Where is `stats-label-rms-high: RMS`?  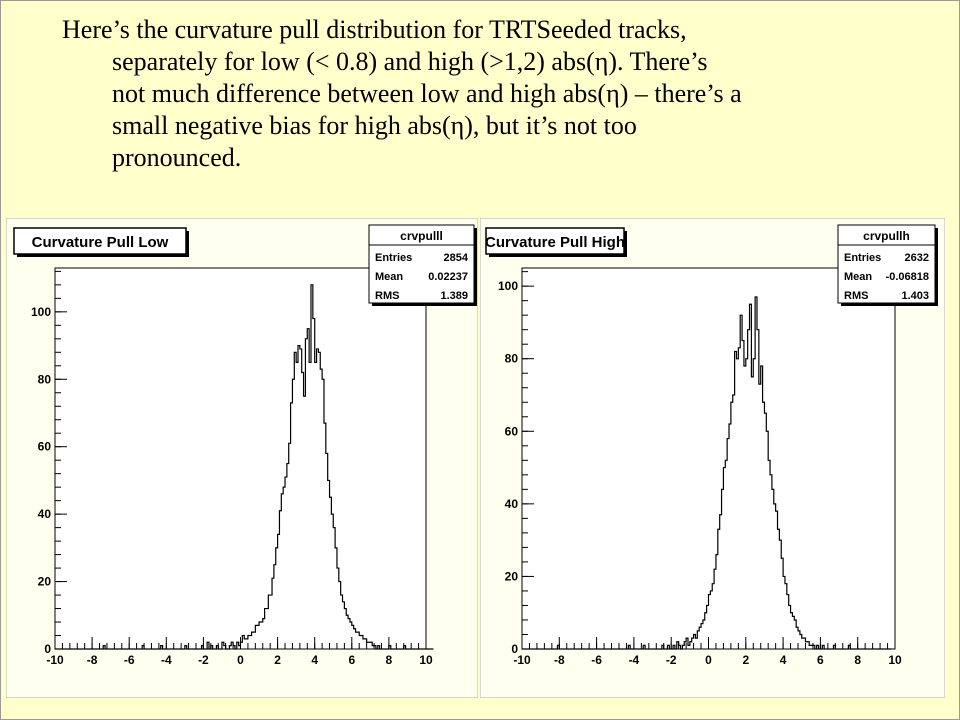
stats-label-rms-high: RMS is located at coordinates (856, 296).